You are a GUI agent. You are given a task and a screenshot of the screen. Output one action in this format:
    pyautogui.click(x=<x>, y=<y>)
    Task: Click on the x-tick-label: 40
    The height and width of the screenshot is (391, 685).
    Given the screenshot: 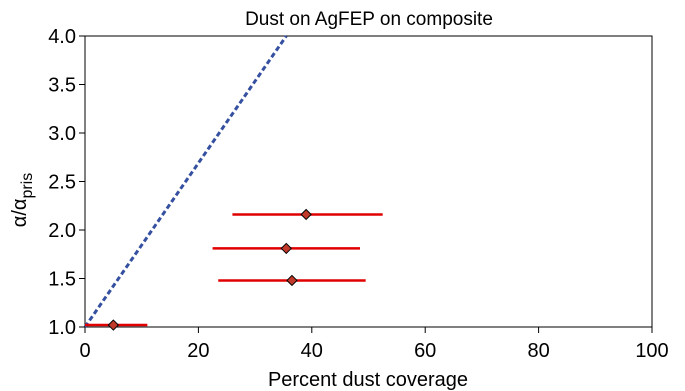 What is the action you would take?
    pyautogui.click(x=312, y=351)
    